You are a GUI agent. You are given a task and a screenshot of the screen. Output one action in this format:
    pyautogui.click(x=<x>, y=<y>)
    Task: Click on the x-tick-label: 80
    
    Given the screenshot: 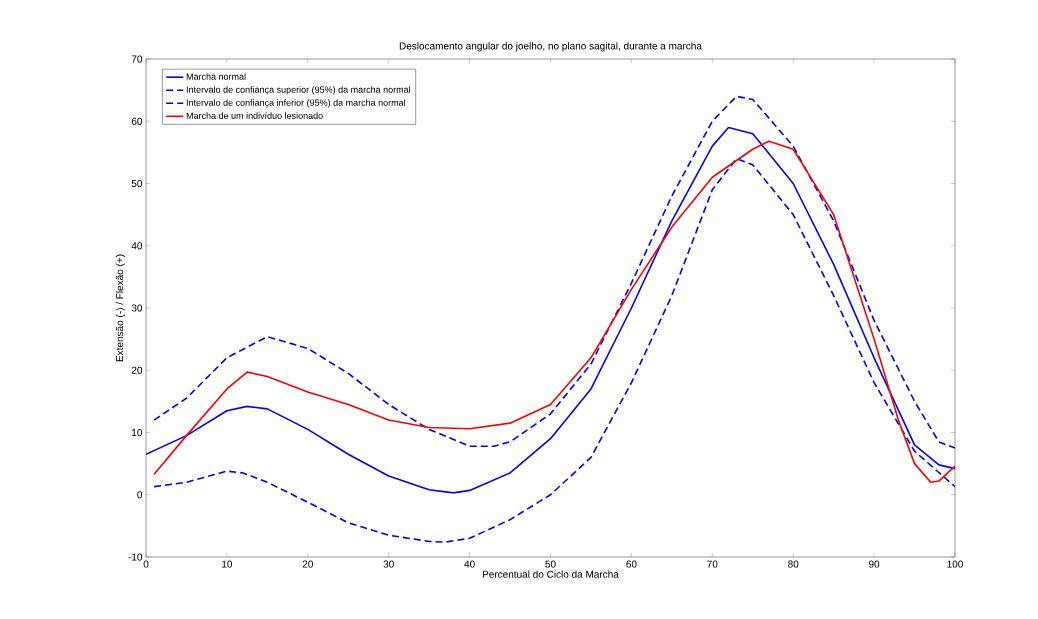 What is the action you would take?
    pyautogui.click(x=793, y=564)
    